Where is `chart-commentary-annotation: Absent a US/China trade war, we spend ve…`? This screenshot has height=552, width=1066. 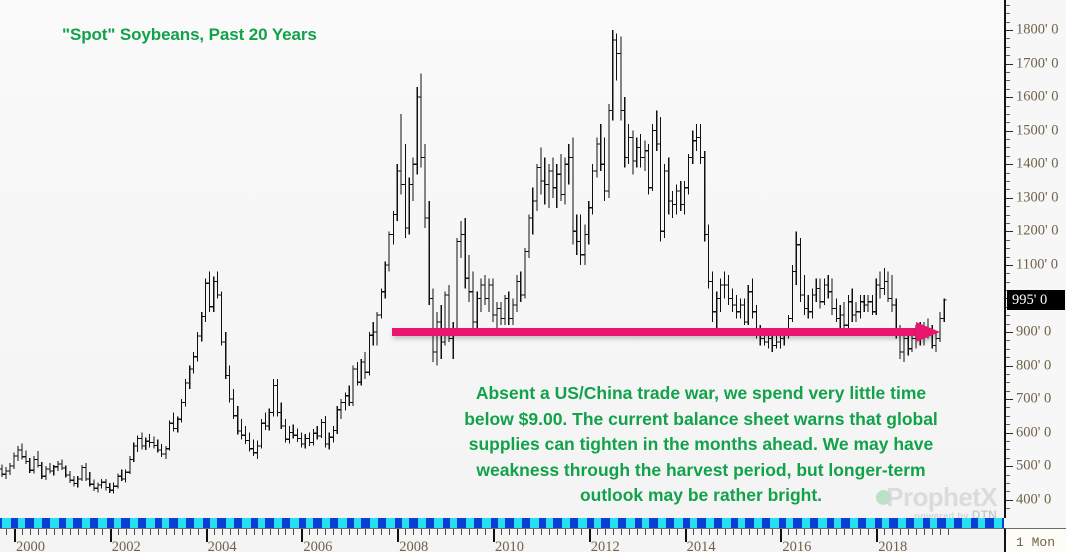 chart-commentary-annotation: Absent a US/China trade war, we spend ve… is located at coordinates (701, 445).